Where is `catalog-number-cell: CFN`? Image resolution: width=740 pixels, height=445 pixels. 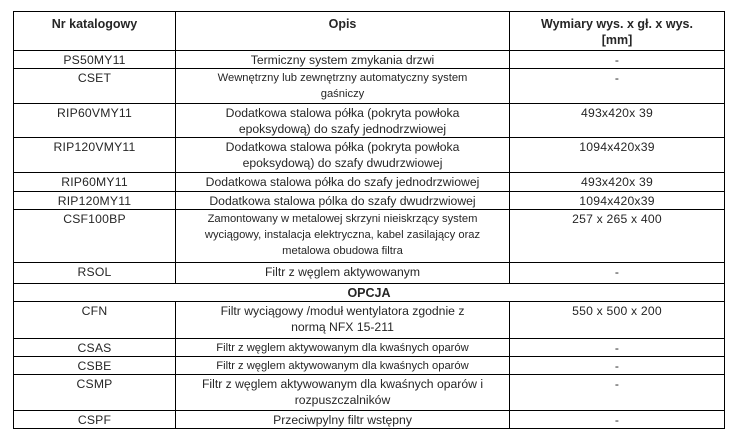
catalog-number-cell: CFN is located at coordinates (94, 320).